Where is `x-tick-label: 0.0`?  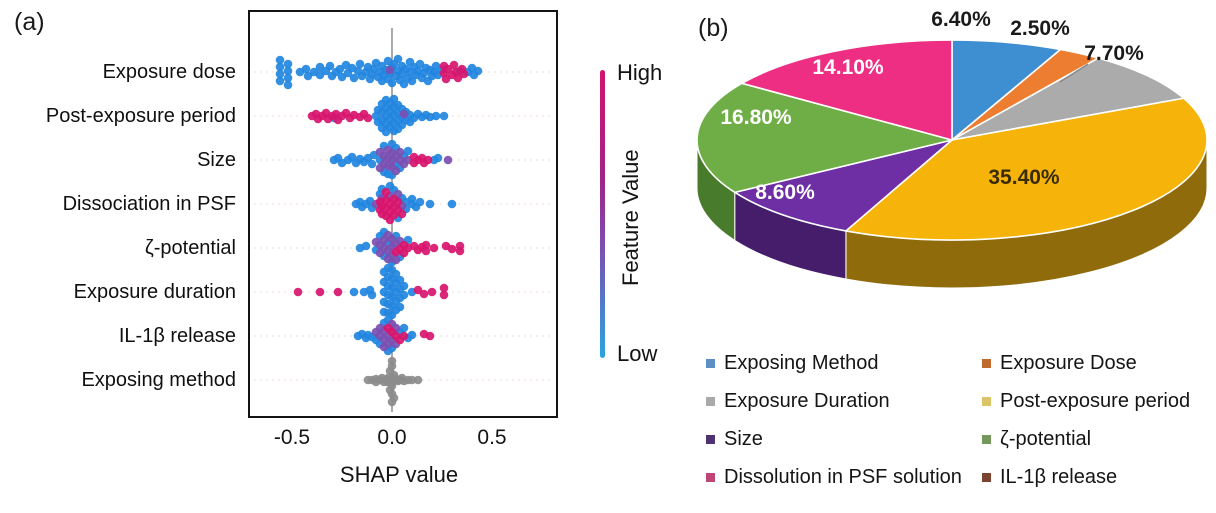
x-tick-label: 0.0 is located at coordinates (392, 437).